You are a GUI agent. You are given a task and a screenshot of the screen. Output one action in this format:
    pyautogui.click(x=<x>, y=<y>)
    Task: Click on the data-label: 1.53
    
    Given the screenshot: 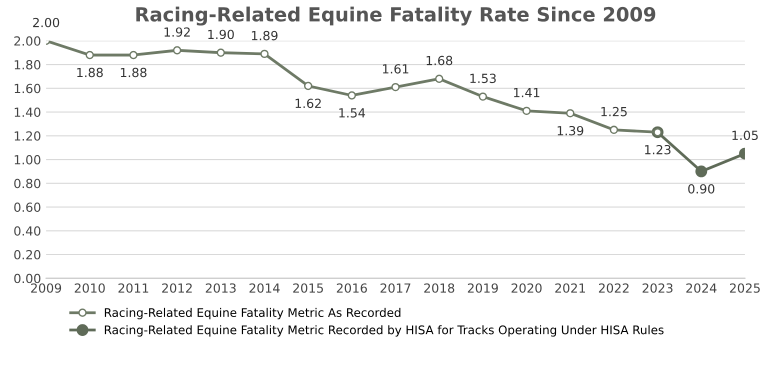 What is the action you would take?
    pyautogui.click(x=483, y=79)
    